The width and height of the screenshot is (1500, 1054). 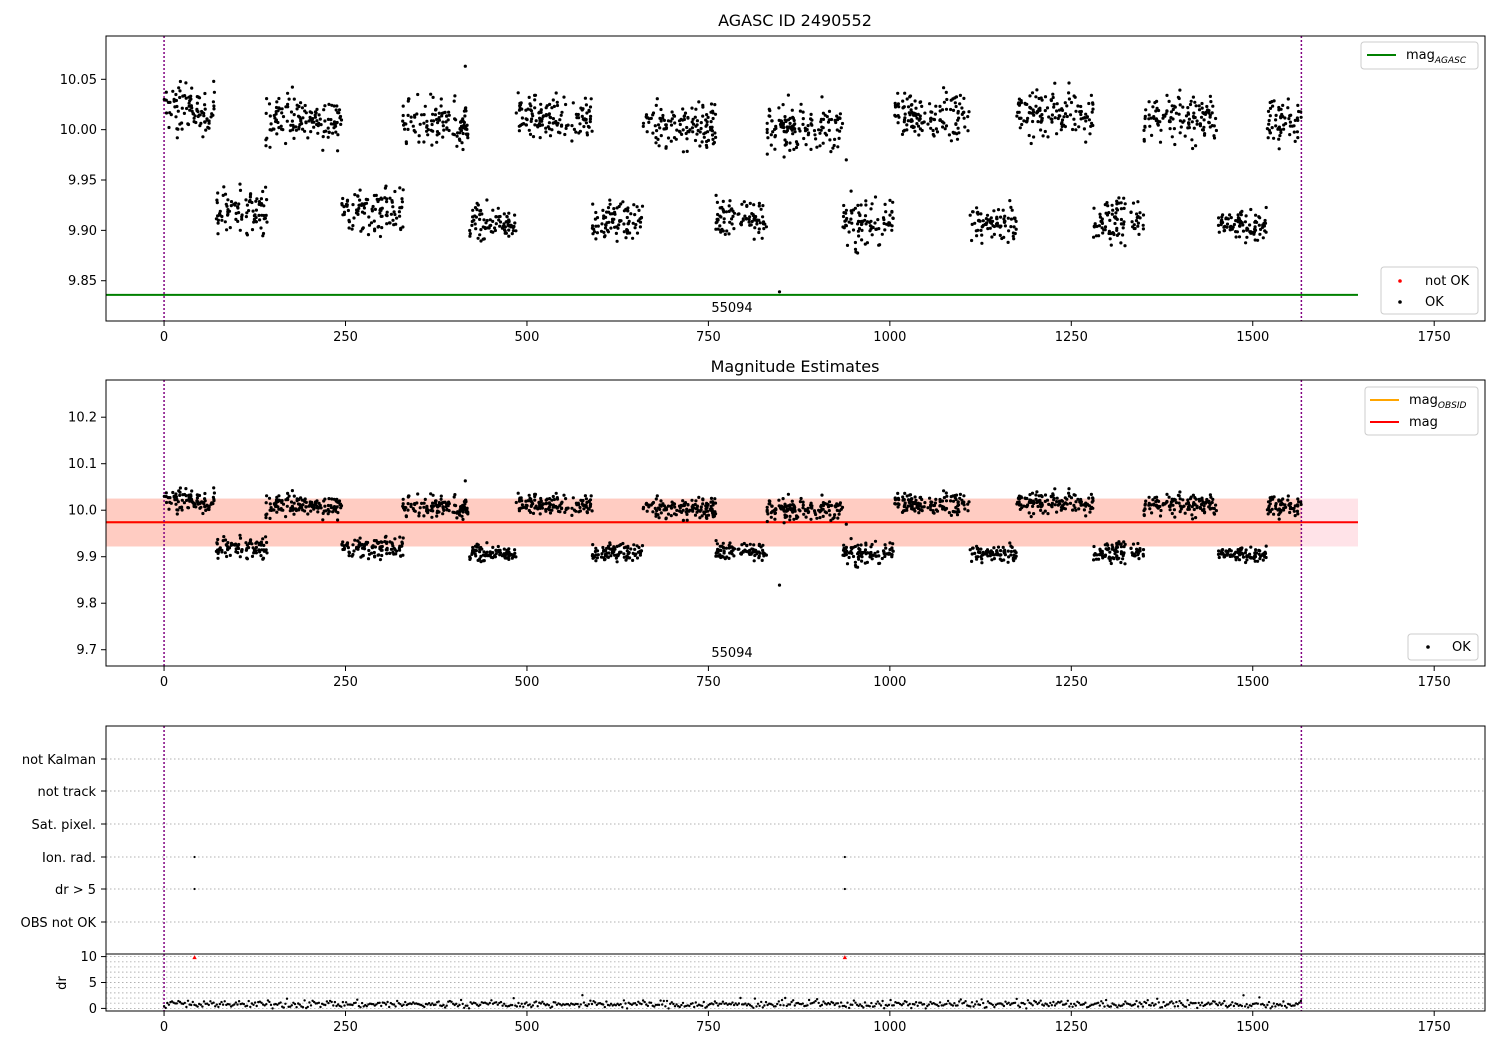 What do you see at coordinates (1447, 281) in the screenshot?
I see `legend-not-ok-label: not OK` at bounding box center [1447, 281].